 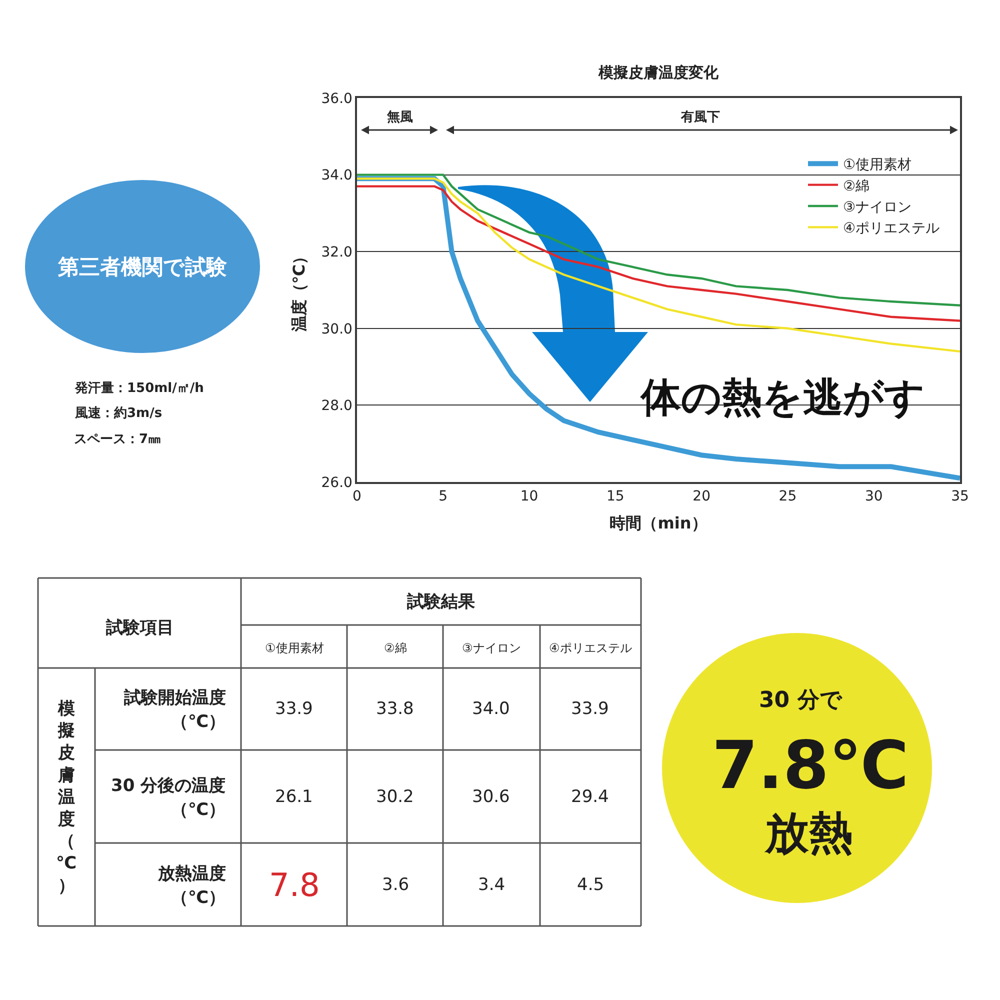 I want to click on text: ②綿, so click(x=395, y=648).